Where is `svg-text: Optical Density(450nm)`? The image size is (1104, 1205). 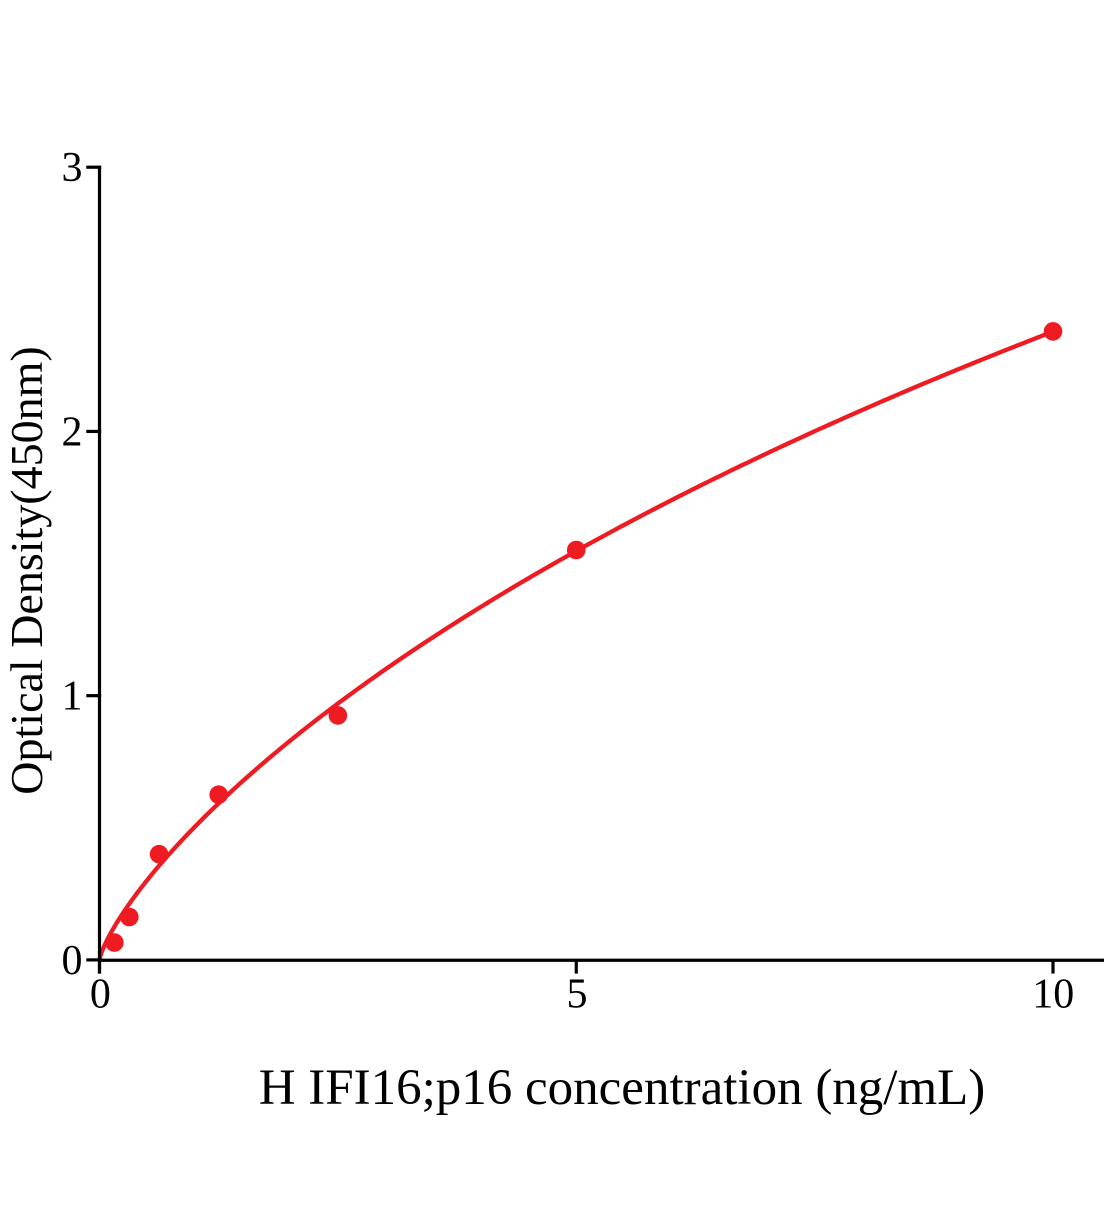 svg-text: Optical Density(450nm) is located at coordinates (26, 570).